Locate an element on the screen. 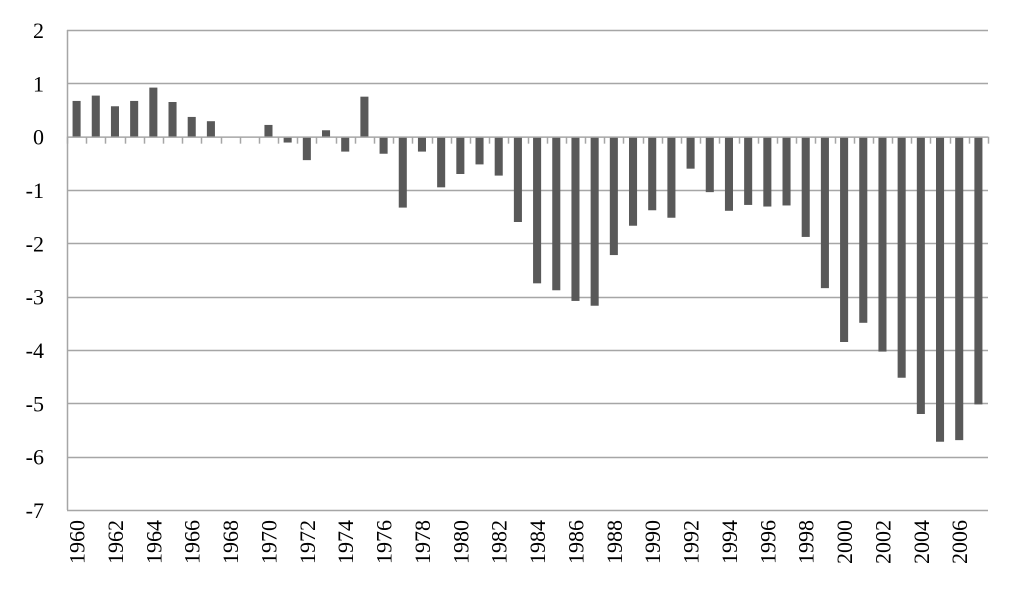 The image size is (1014, 607). x-tick-label: 2002 is located at coordinates (882, 542).